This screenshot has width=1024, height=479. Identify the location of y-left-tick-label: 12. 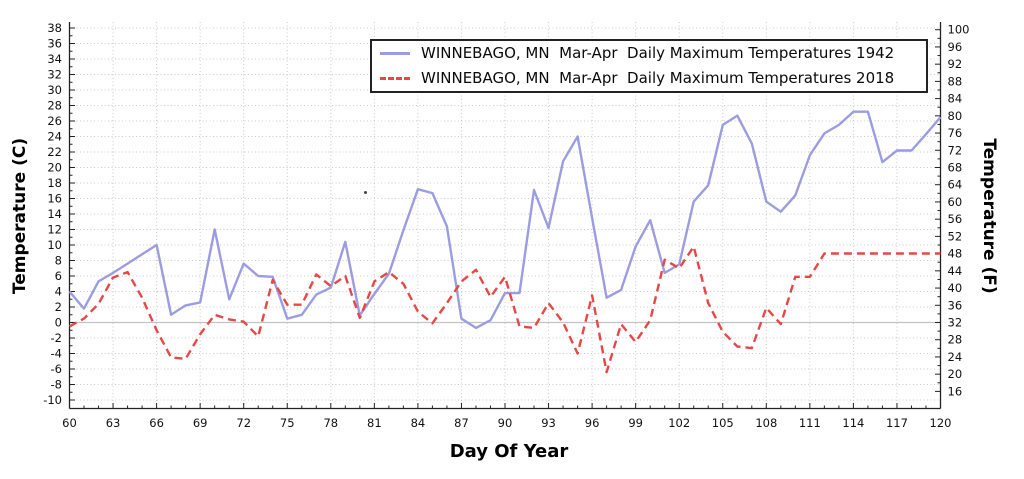
(54, 230).